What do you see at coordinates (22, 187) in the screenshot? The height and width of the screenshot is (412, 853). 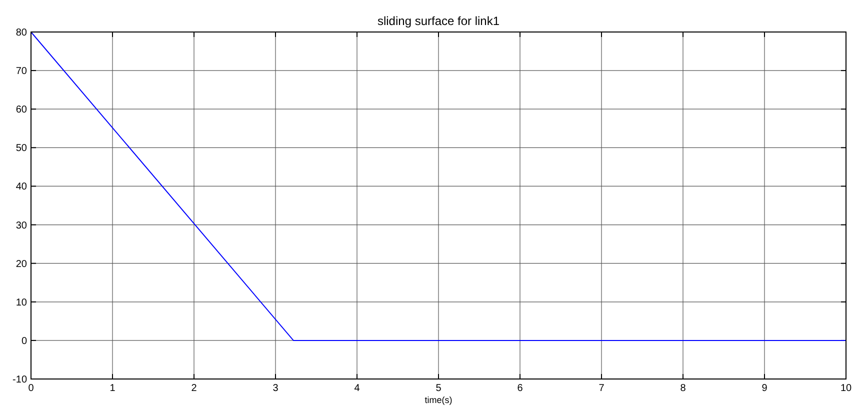 I see `y-tick-label: 40` at bounding box center [22, 187].